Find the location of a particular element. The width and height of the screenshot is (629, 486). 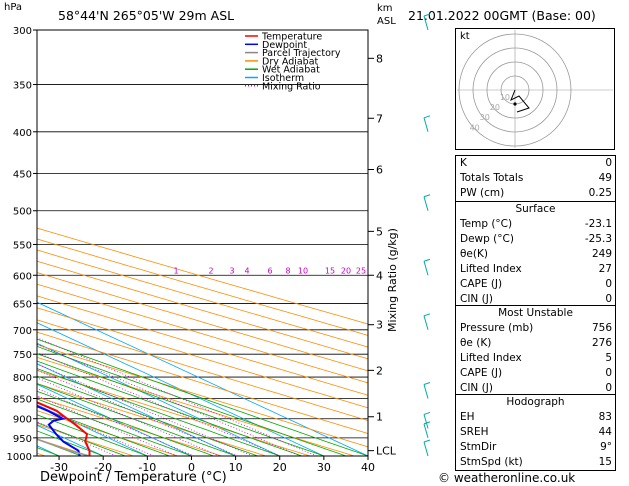

hodograph-panel: Hodograph EH 83 SREH 44 StmDir 9° StmSpd (kt) 15 is located at coordinates (535, 432).